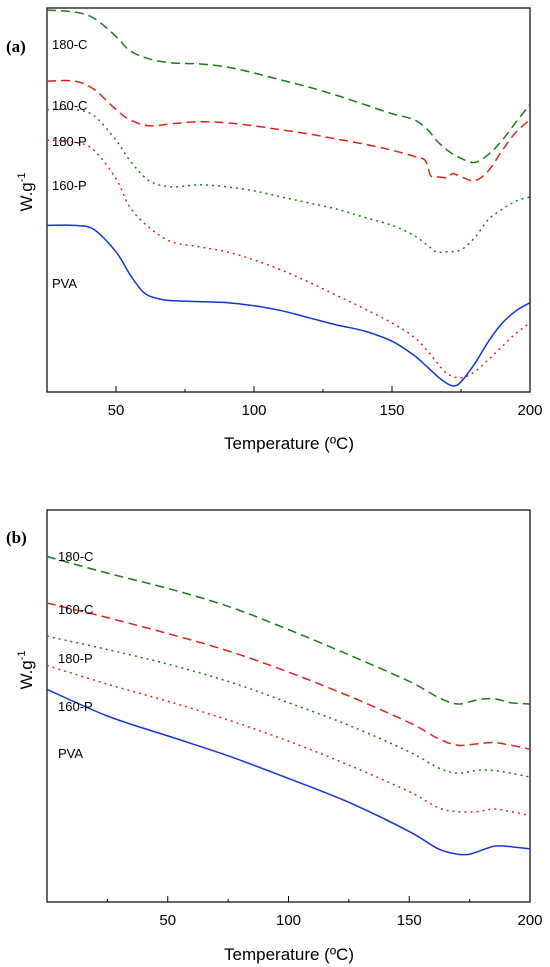 This screenshot has height=967, width=550. What do you see at coordinates (26, 196) in the screenshot?
I see `panel-a-y-axis-title-base: W.g` at bounding box center [26, 196].